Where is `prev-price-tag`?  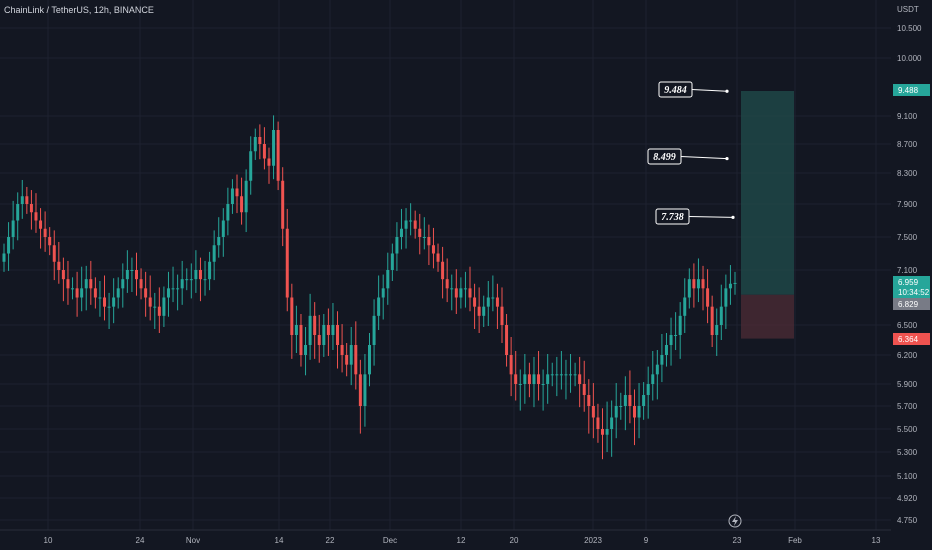 prev-price-tag is located at coordinates (911, 304).